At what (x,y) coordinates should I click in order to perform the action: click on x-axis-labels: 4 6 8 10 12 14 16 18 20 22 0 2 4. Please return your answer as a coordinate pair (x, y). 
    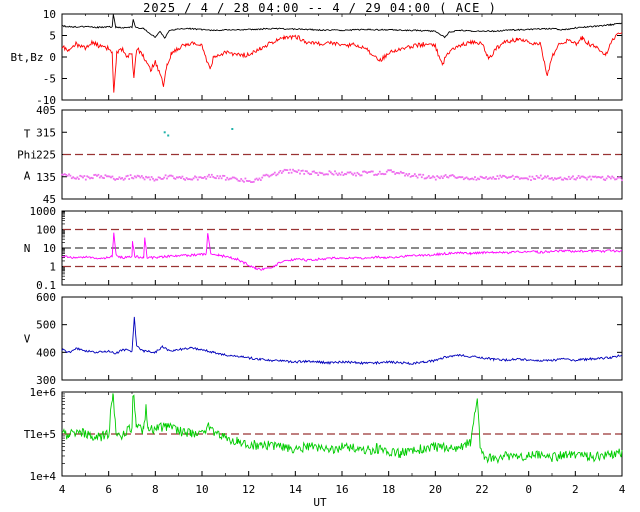
    Looking at the image, I should click on (342, 489).